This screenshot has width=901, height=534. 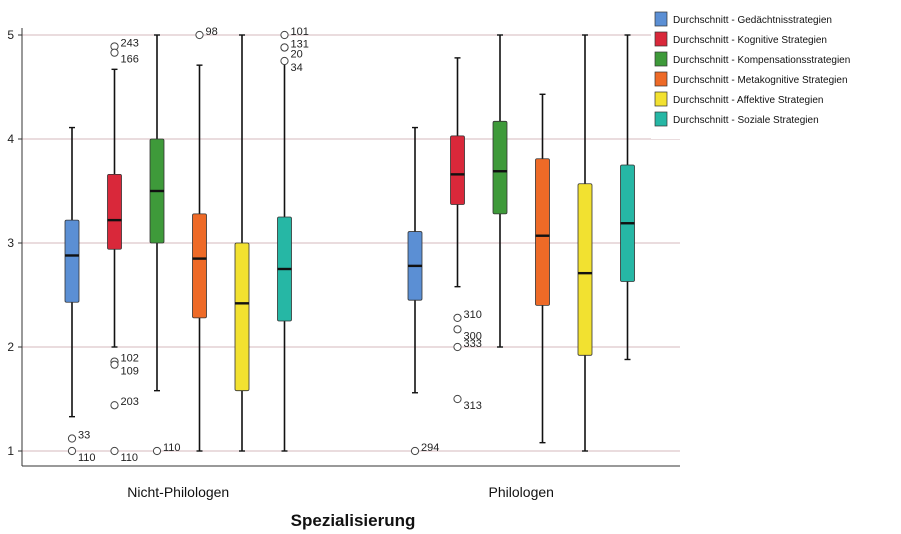 I want to click on y-tick-label: 5, so click(x=10, y=35).